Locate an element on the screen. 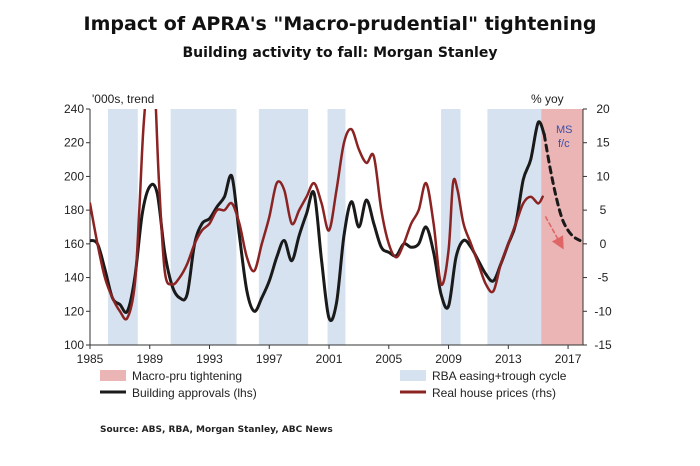  right-tick-0: 0 is located at coordinates (603, 244).